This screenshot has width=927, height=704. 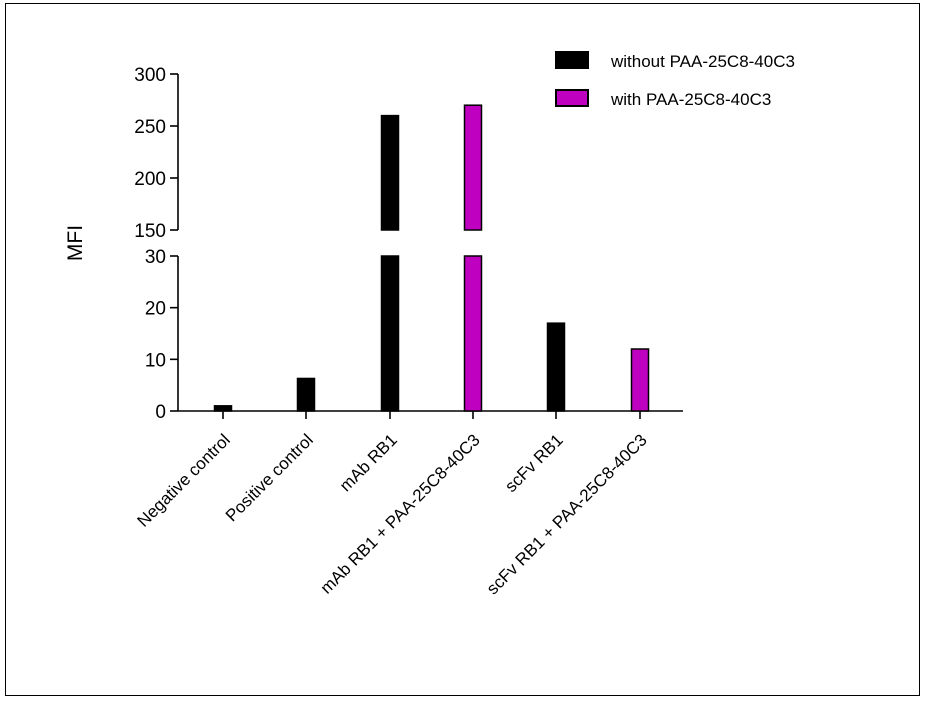 I want to click on y-tick-label: 30, so click(x=155, y=257).